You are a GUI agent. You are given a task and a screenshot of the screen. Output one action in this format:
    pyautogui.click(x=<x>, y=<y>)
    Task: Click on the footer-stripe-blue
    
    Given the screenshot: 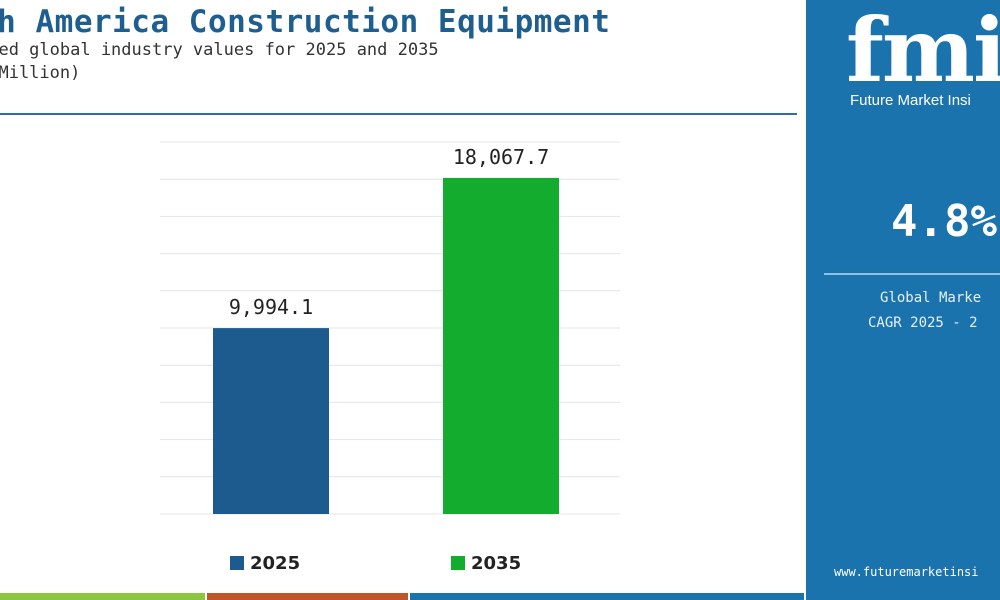 What is the action you would take?
    pyautogui.click(x=607, y=596)
    